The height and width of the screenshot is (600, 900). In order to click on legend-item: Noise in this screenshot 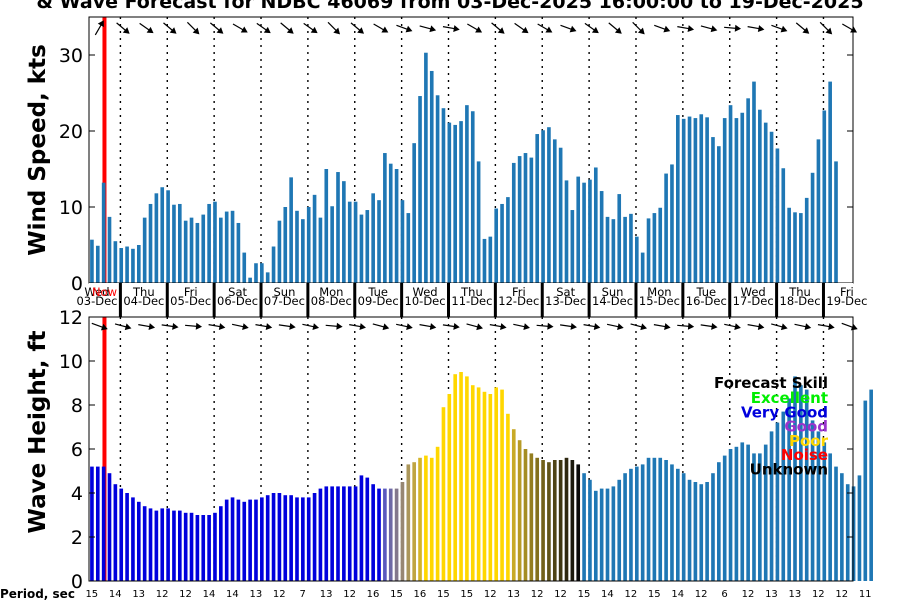, I will do `click(804, 455)`.